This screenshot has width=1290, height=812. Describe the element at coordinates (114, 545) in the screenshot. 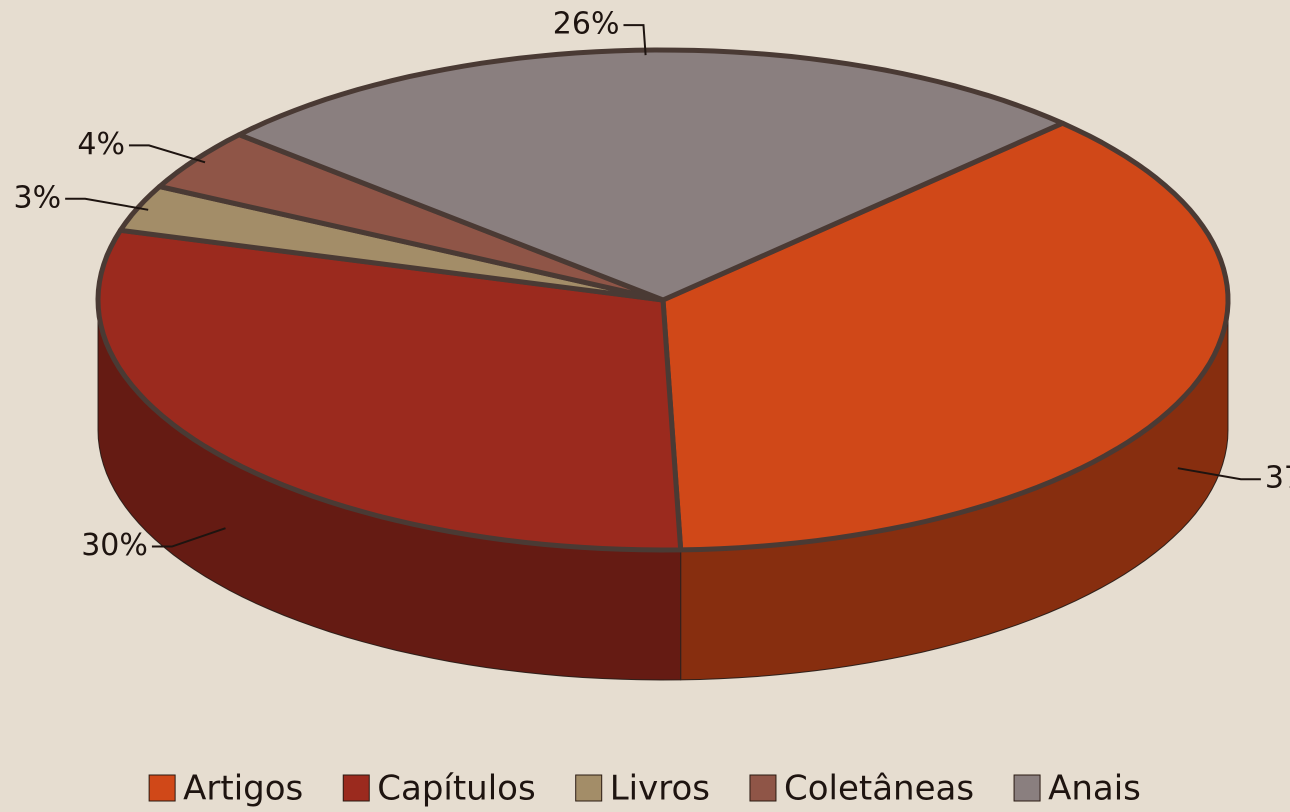

I see `data-label: 30%` at that location.